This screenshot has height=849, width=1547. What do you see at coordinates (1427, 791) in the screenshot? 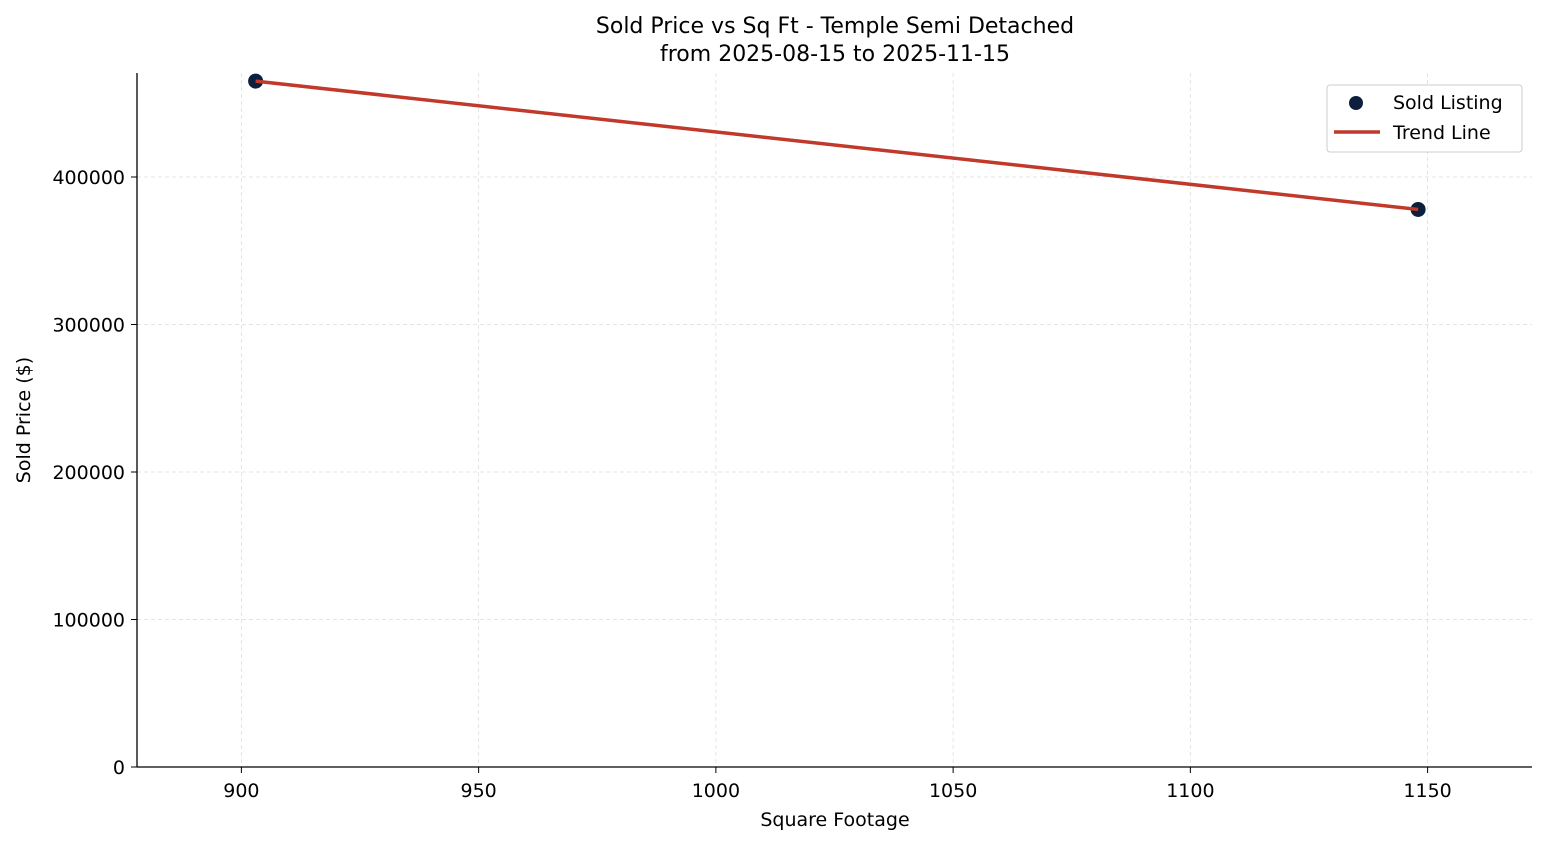
I see `x-tick-label: 1150` at bounding box center [1427, 791].